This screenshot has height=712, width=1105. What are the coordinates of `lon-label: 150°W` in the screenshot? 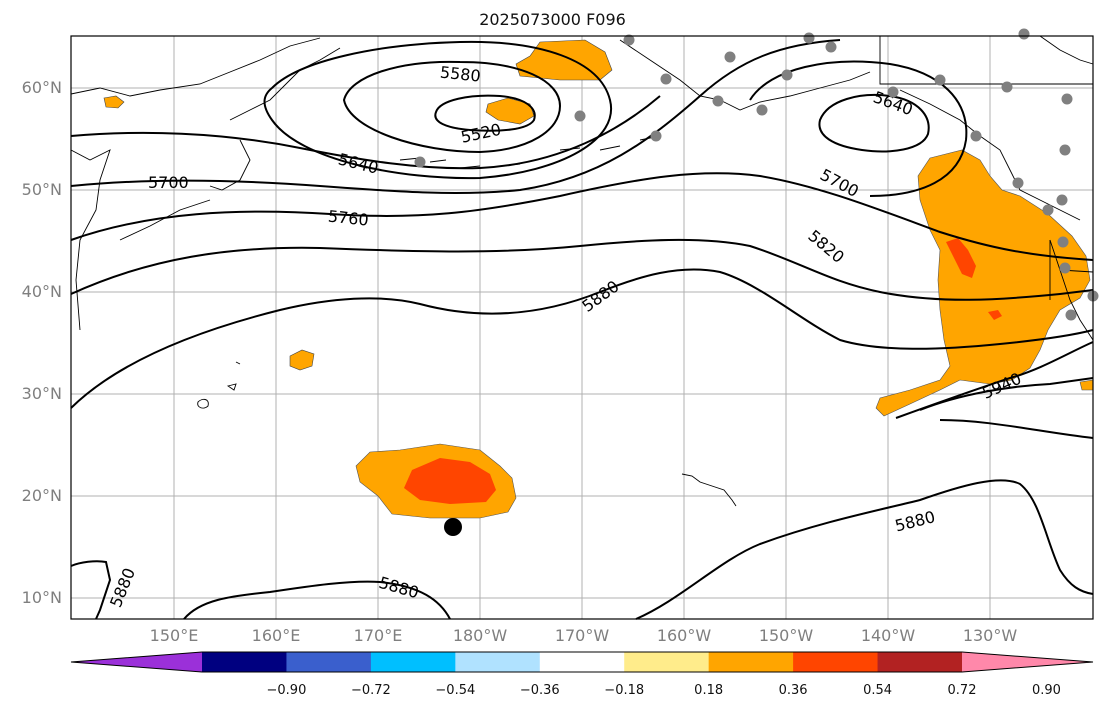 It's located at (786, 635).